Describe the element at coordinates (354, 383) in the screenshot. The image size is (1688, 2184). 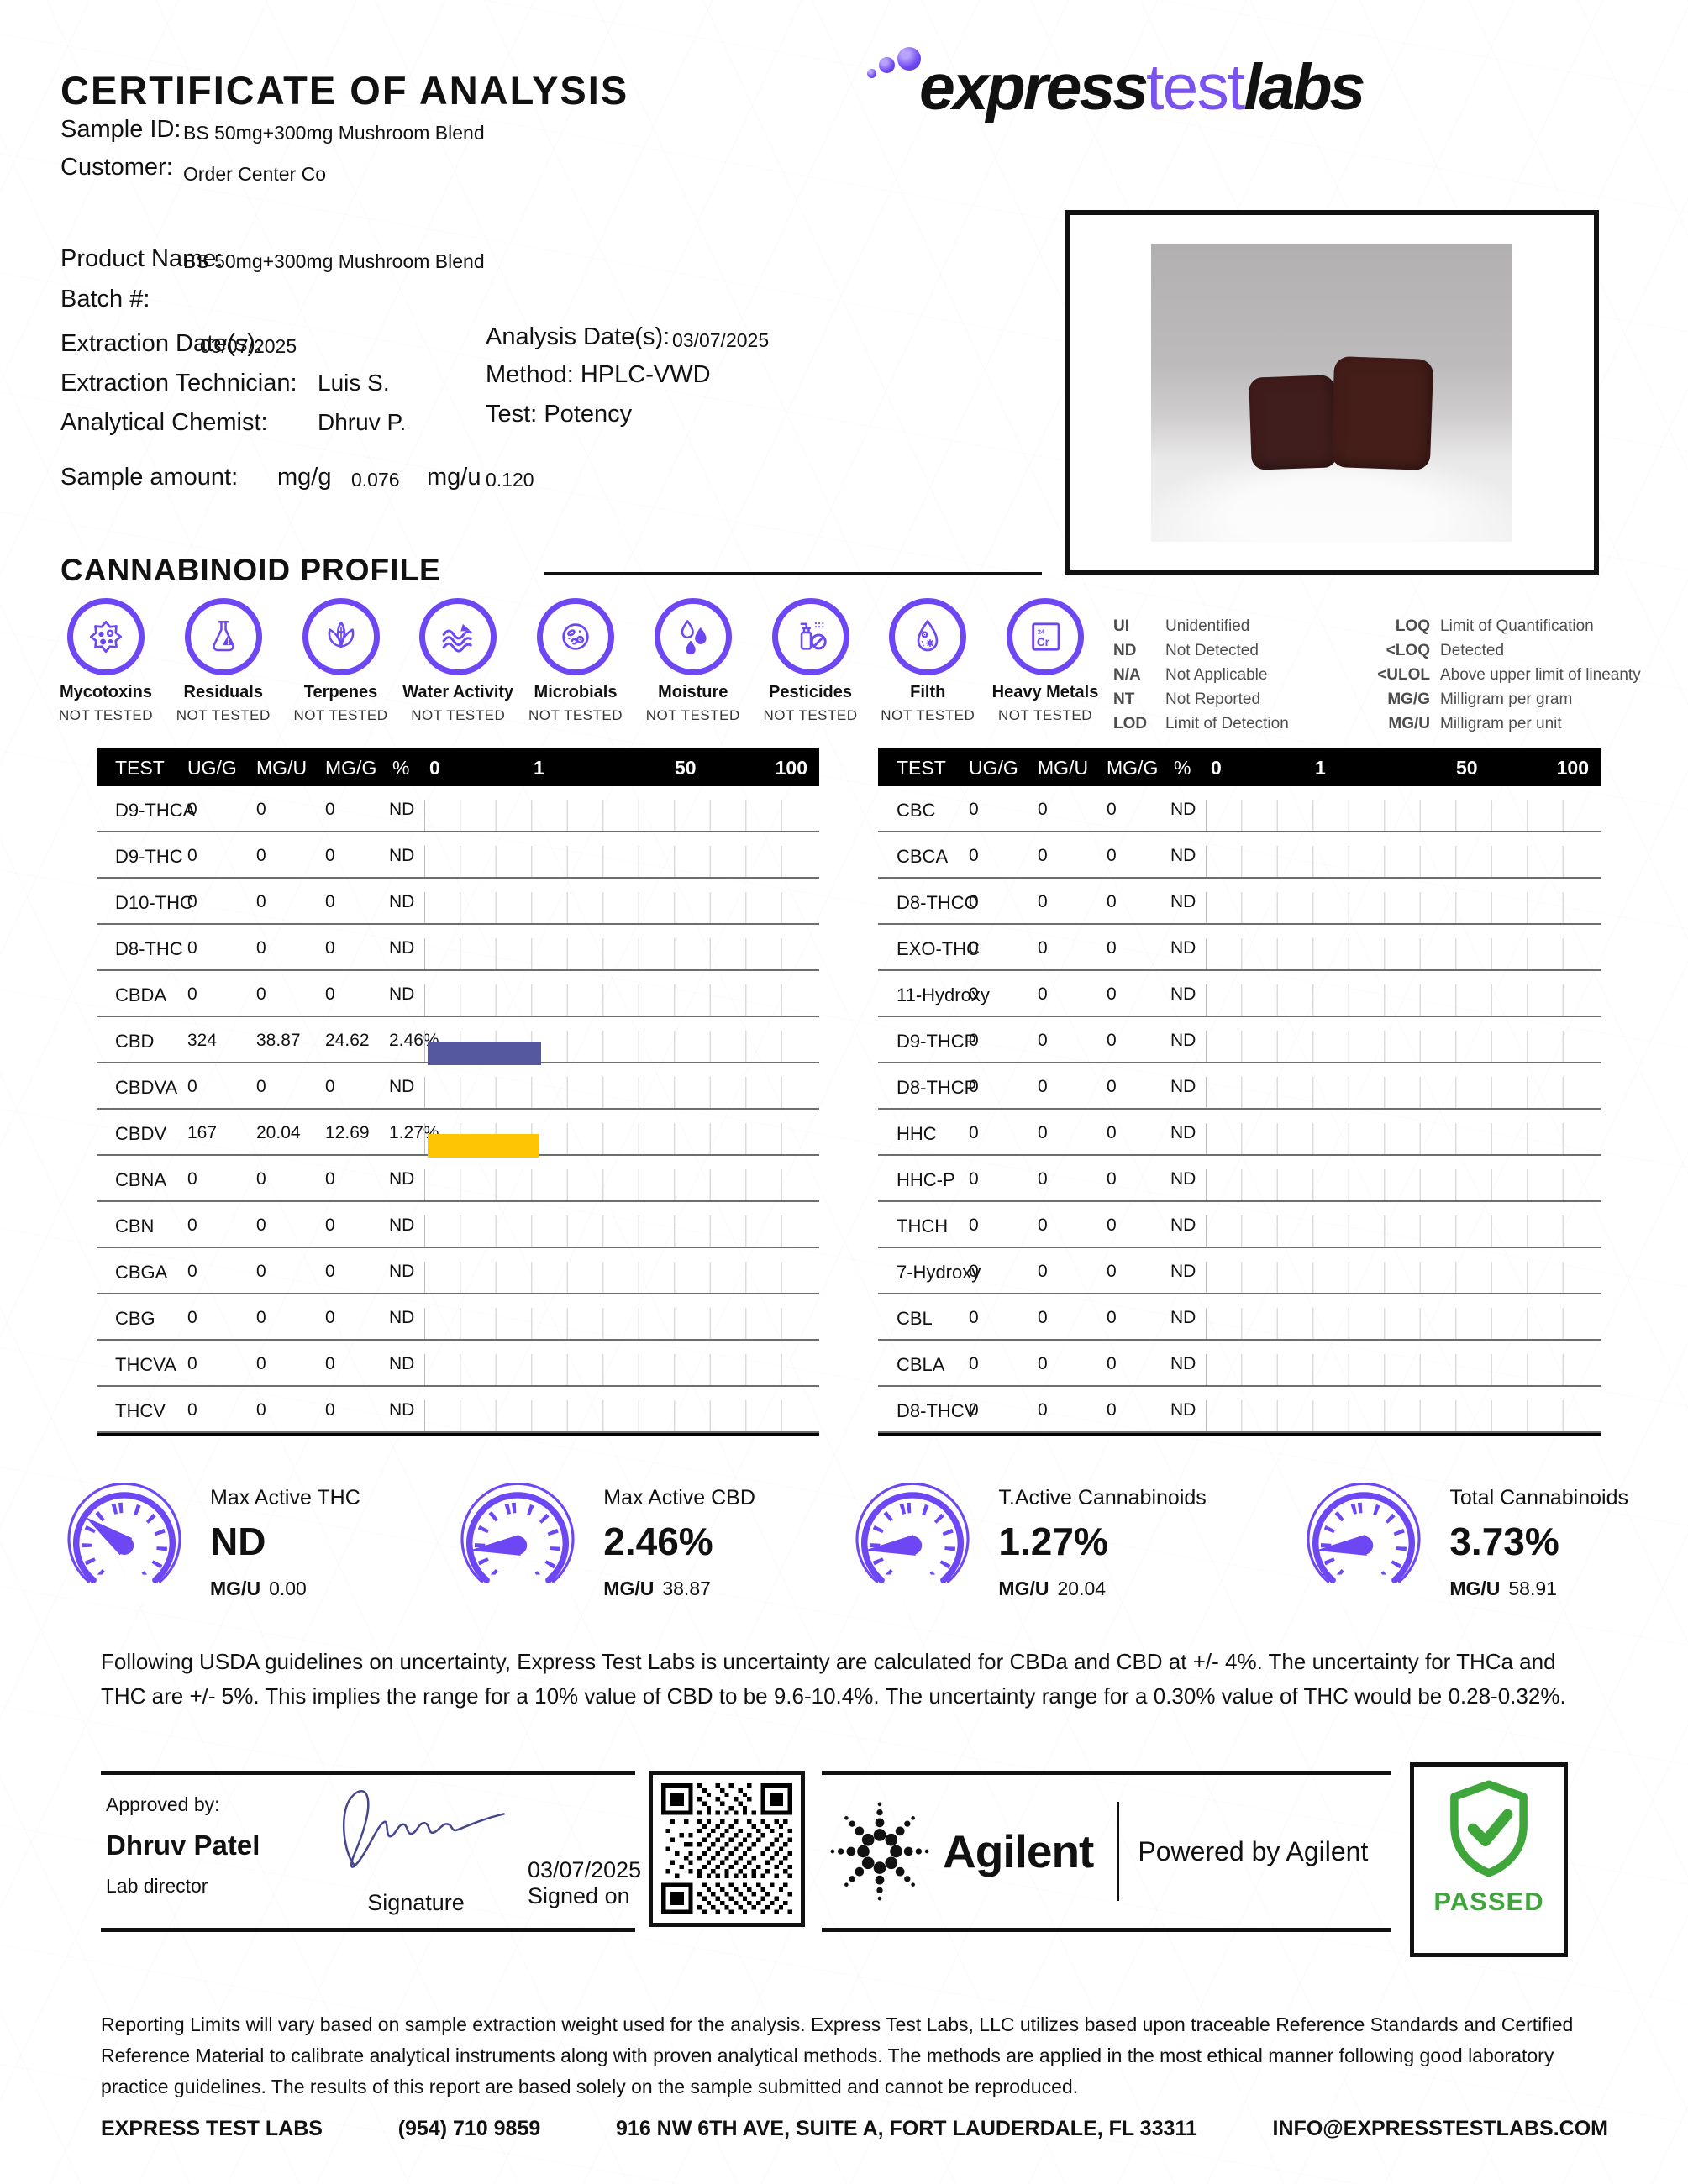
I see `extraction-technician-value: Luis S.` at that location.